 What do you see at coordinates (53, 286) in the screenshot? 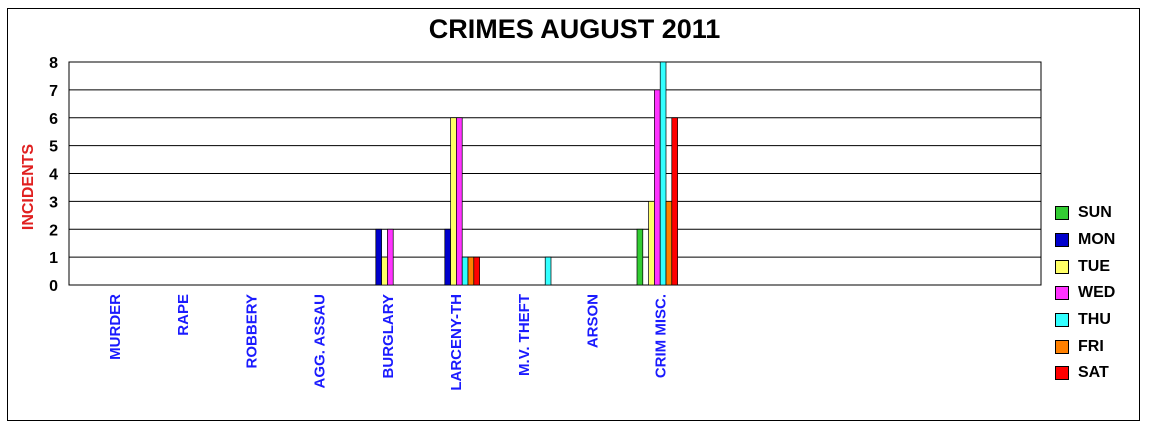
I see `y-tick-label: 0` at bounding box center [53, 286].